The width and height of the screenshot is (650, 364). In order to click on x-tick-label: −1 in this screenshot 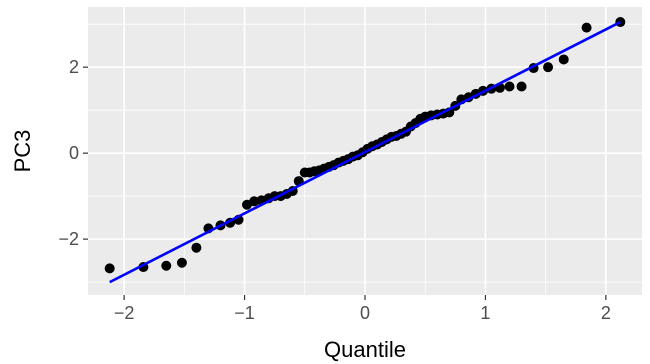, I will do `click(244, 313)`.